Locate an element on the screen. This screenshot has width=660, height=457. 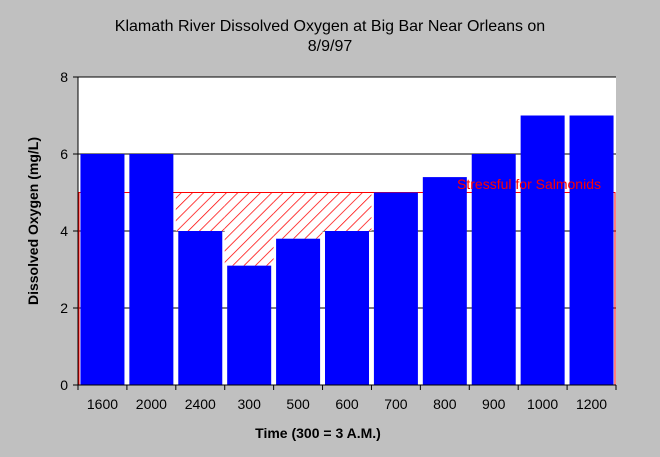
x-tick-labels: 1600 2000 2400 300 500 600 700 800 900 1000 1200 is located at coordinates (347, 404).